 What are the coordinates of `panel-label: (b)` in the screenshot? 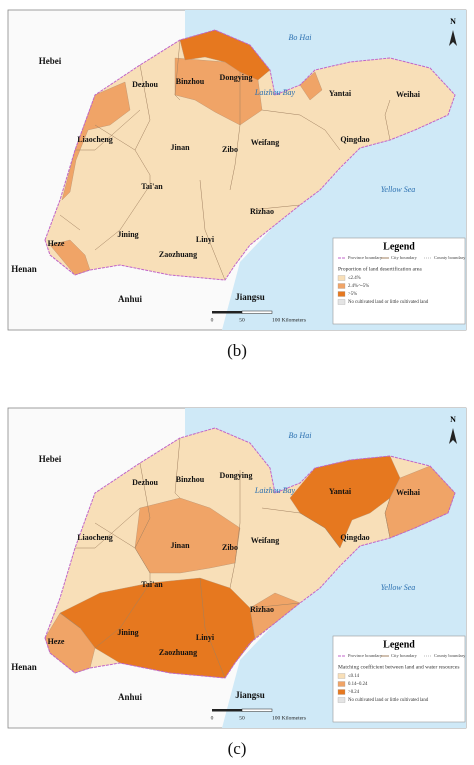 It's located at (237, 350).